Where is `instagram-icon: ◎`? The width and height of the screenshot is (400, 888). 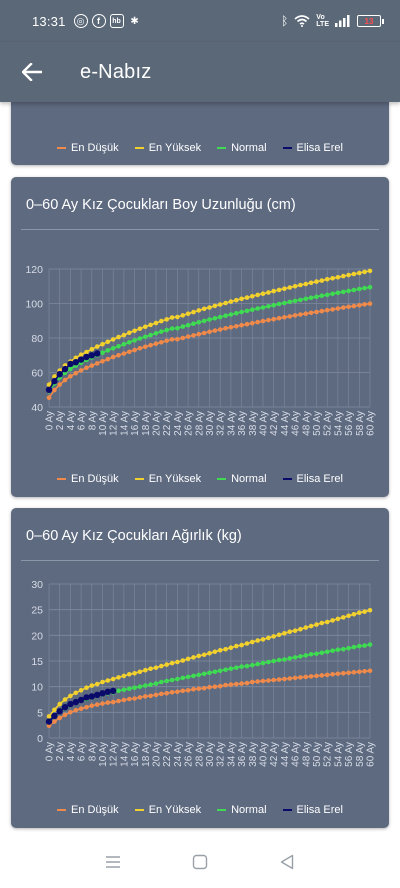 instagram-icon: ◎ is located at coordinates (80, 21).